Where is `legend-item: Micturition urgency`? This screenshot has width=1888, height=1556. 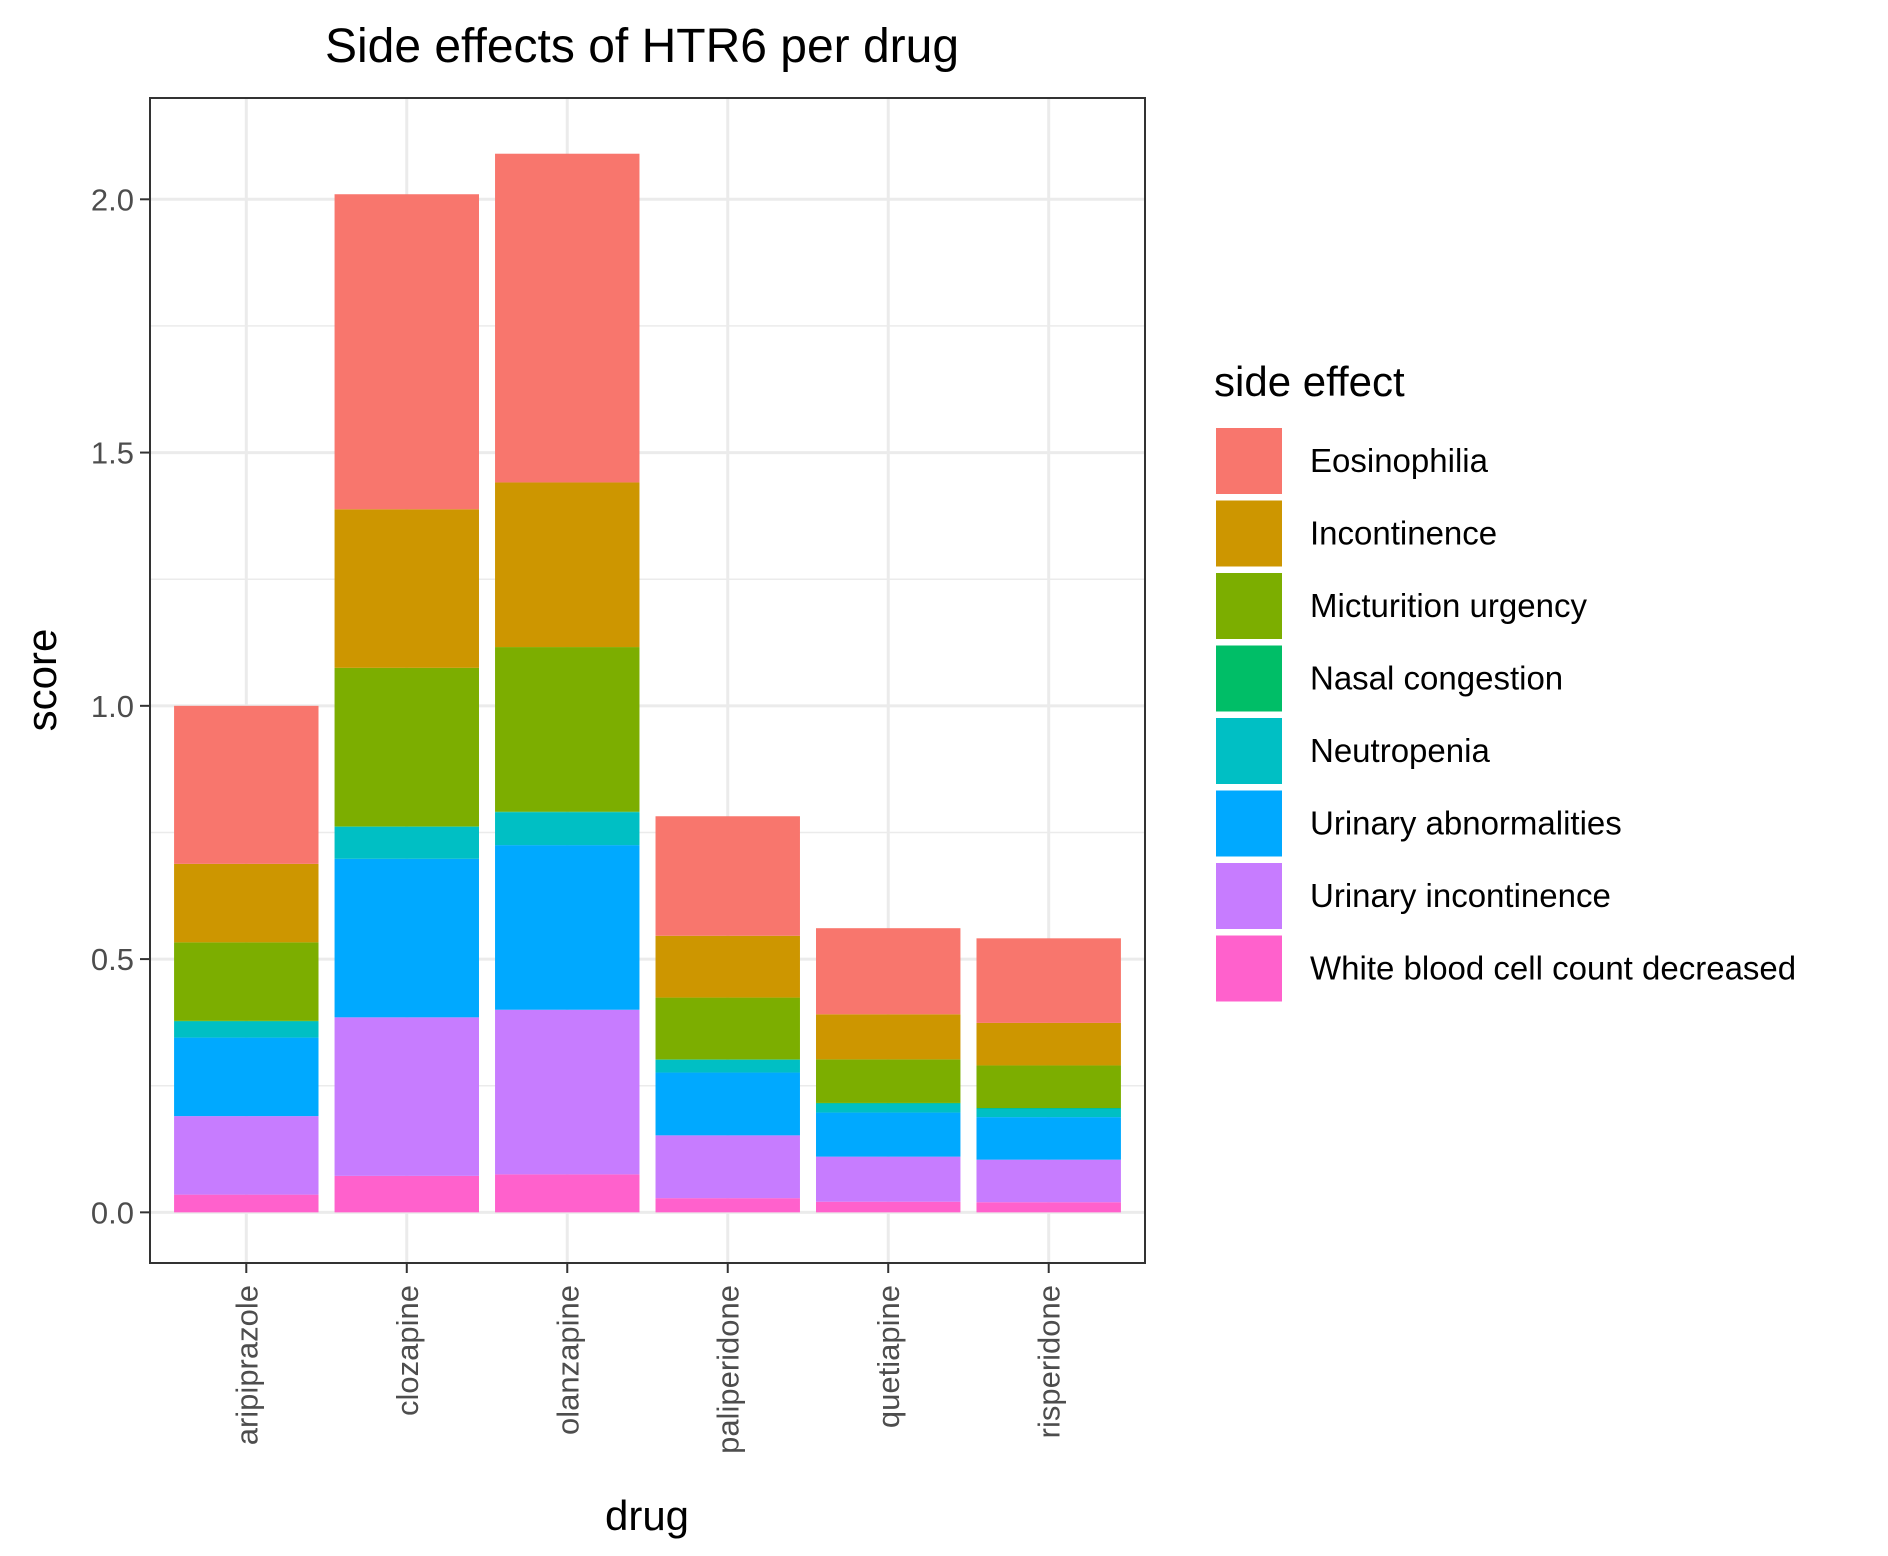
legend-item: Micturition urgency is located at coordinates (1401, 606).